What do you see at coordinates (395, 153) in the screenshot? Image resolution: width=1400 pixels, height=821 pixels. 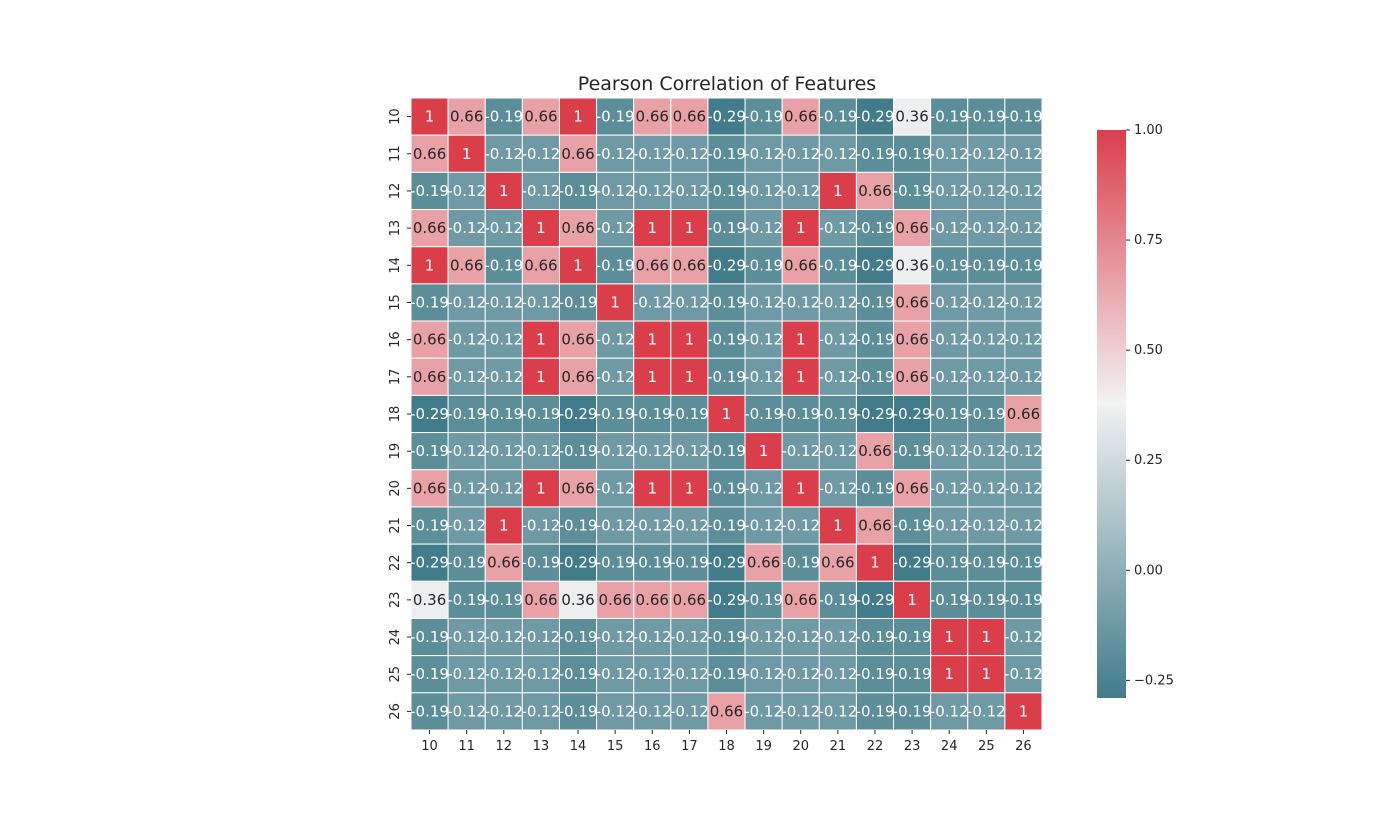 I see `y-tick-label: 11` at bounding box center [395, 153].